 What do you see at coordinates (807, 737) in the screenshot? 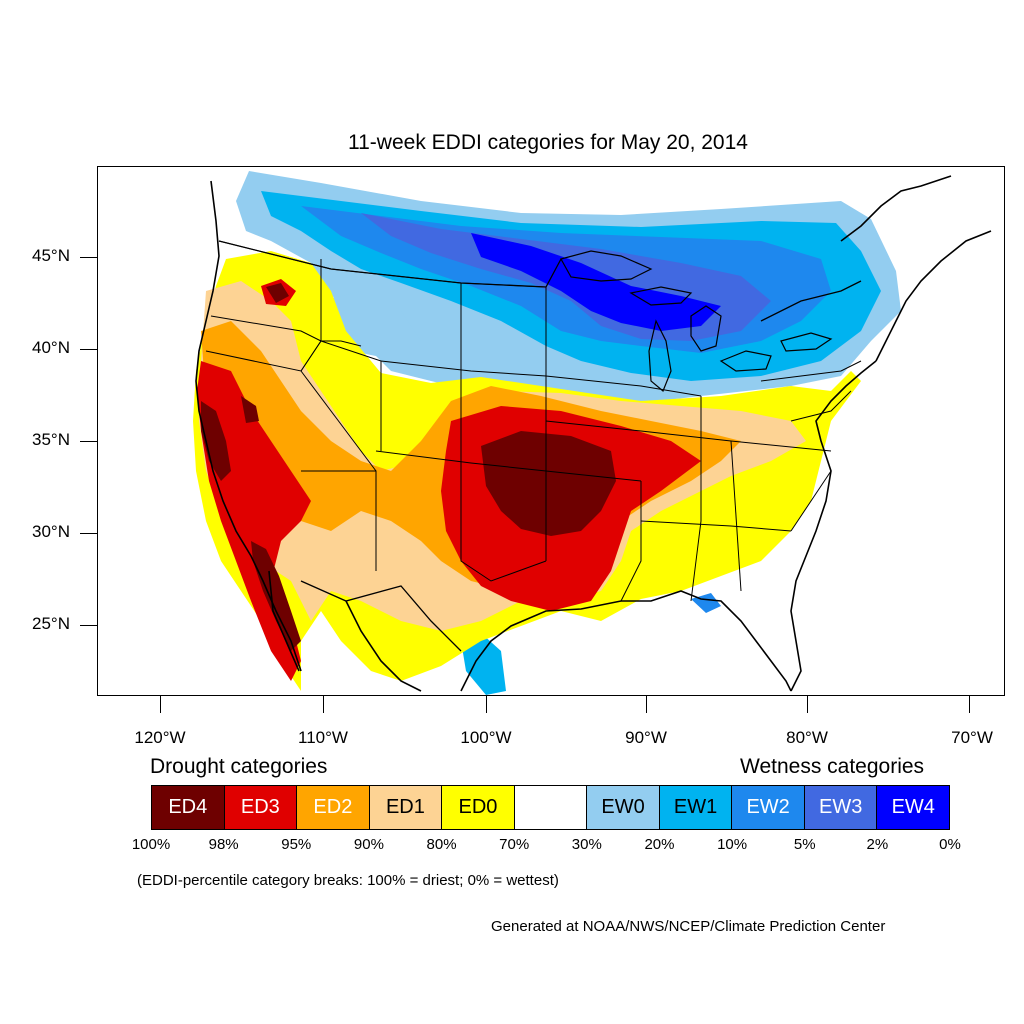
I see `lon-label-80: 80°W` at bounding box center [807, 737].